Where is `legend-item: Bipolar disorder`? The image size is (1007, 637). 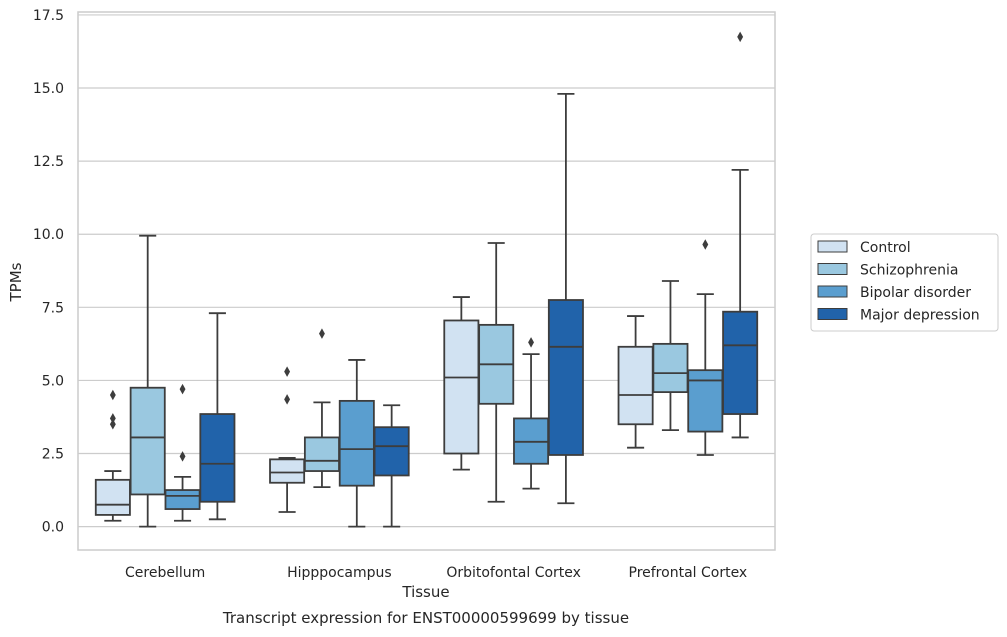 legend-item: Bipolar disorder is located at coordinates (894, 293).